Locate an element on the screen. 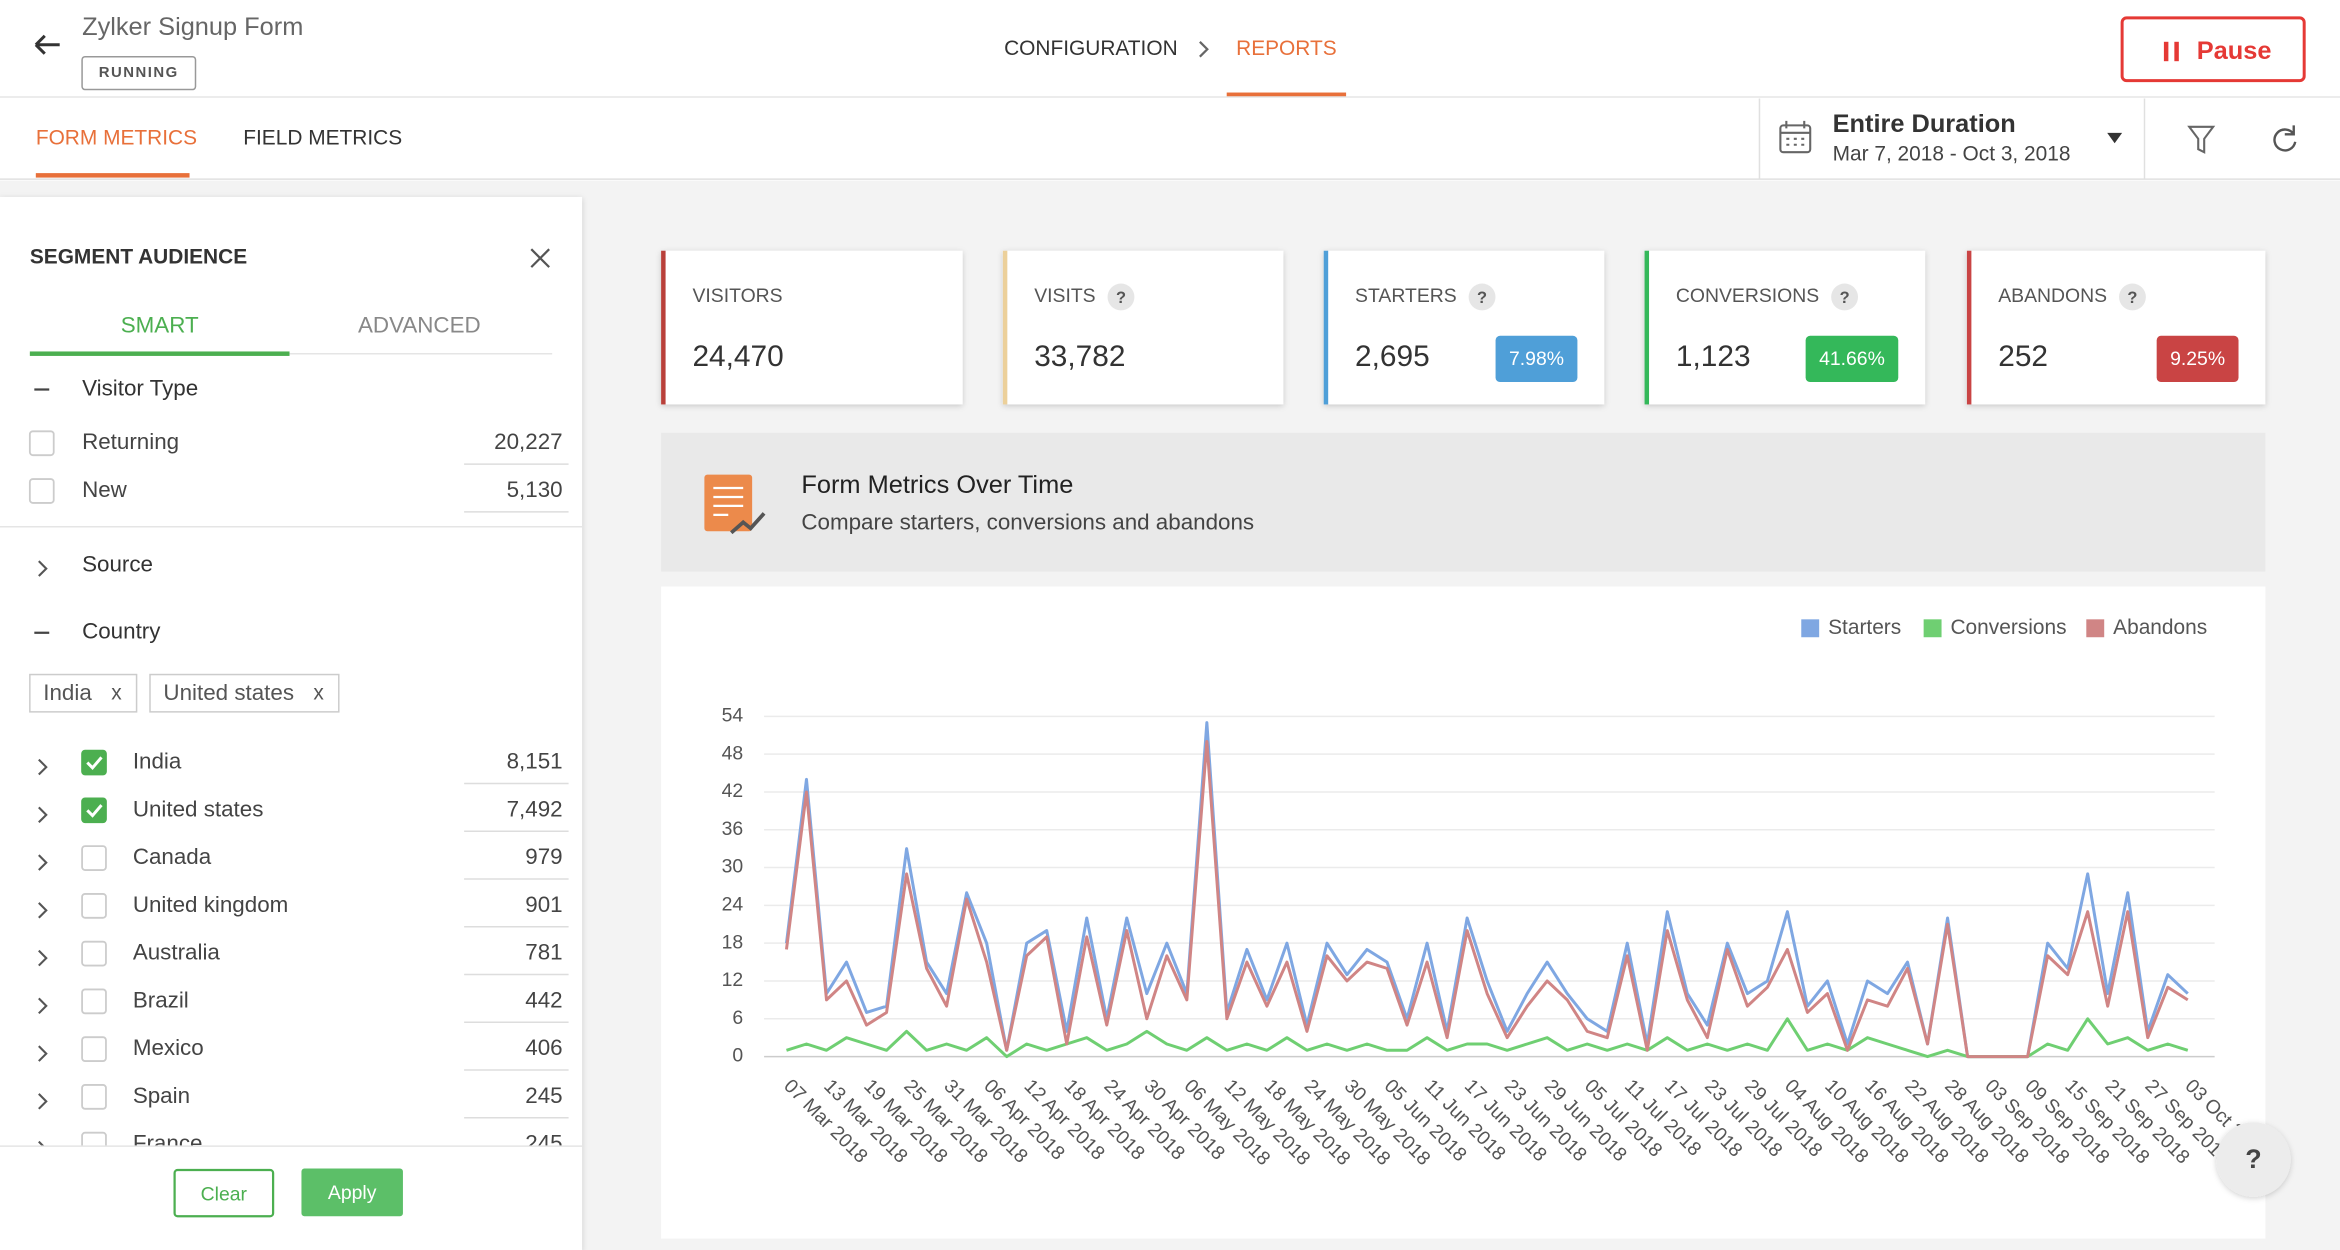  metric-rate: 9.25% is located at coordinates (2197, 359).